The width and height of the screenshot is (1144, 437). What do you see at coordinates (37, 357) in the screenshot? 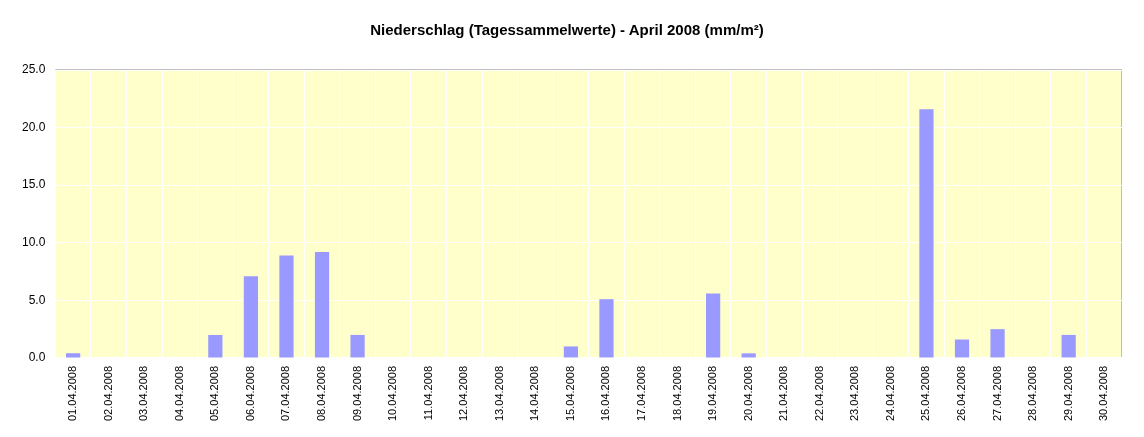
I see `y-tick-label: 0.0` at bounding box center [37, 357].